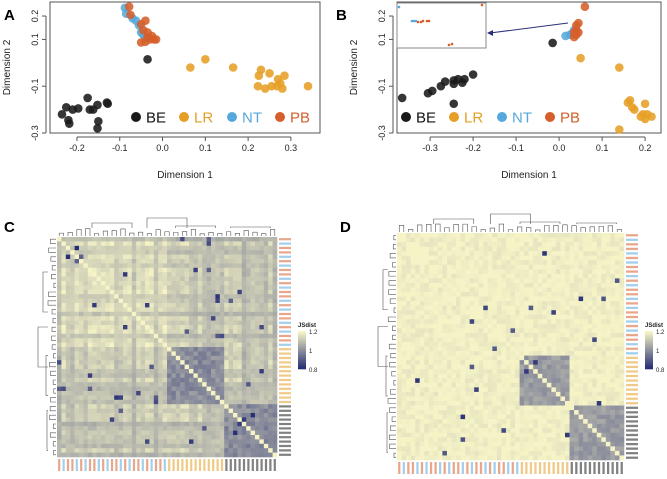  I want to click on point-BE, so click(552, 43).